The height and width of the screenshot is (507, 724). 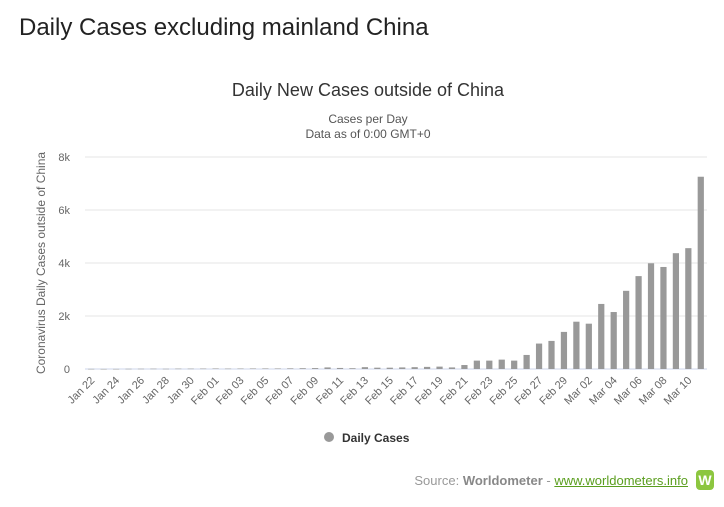 What do you see at coordinates (678, 391) in the screenshot?
I see `x-tick-label: Mar 10` at bounding box center [678, 391].